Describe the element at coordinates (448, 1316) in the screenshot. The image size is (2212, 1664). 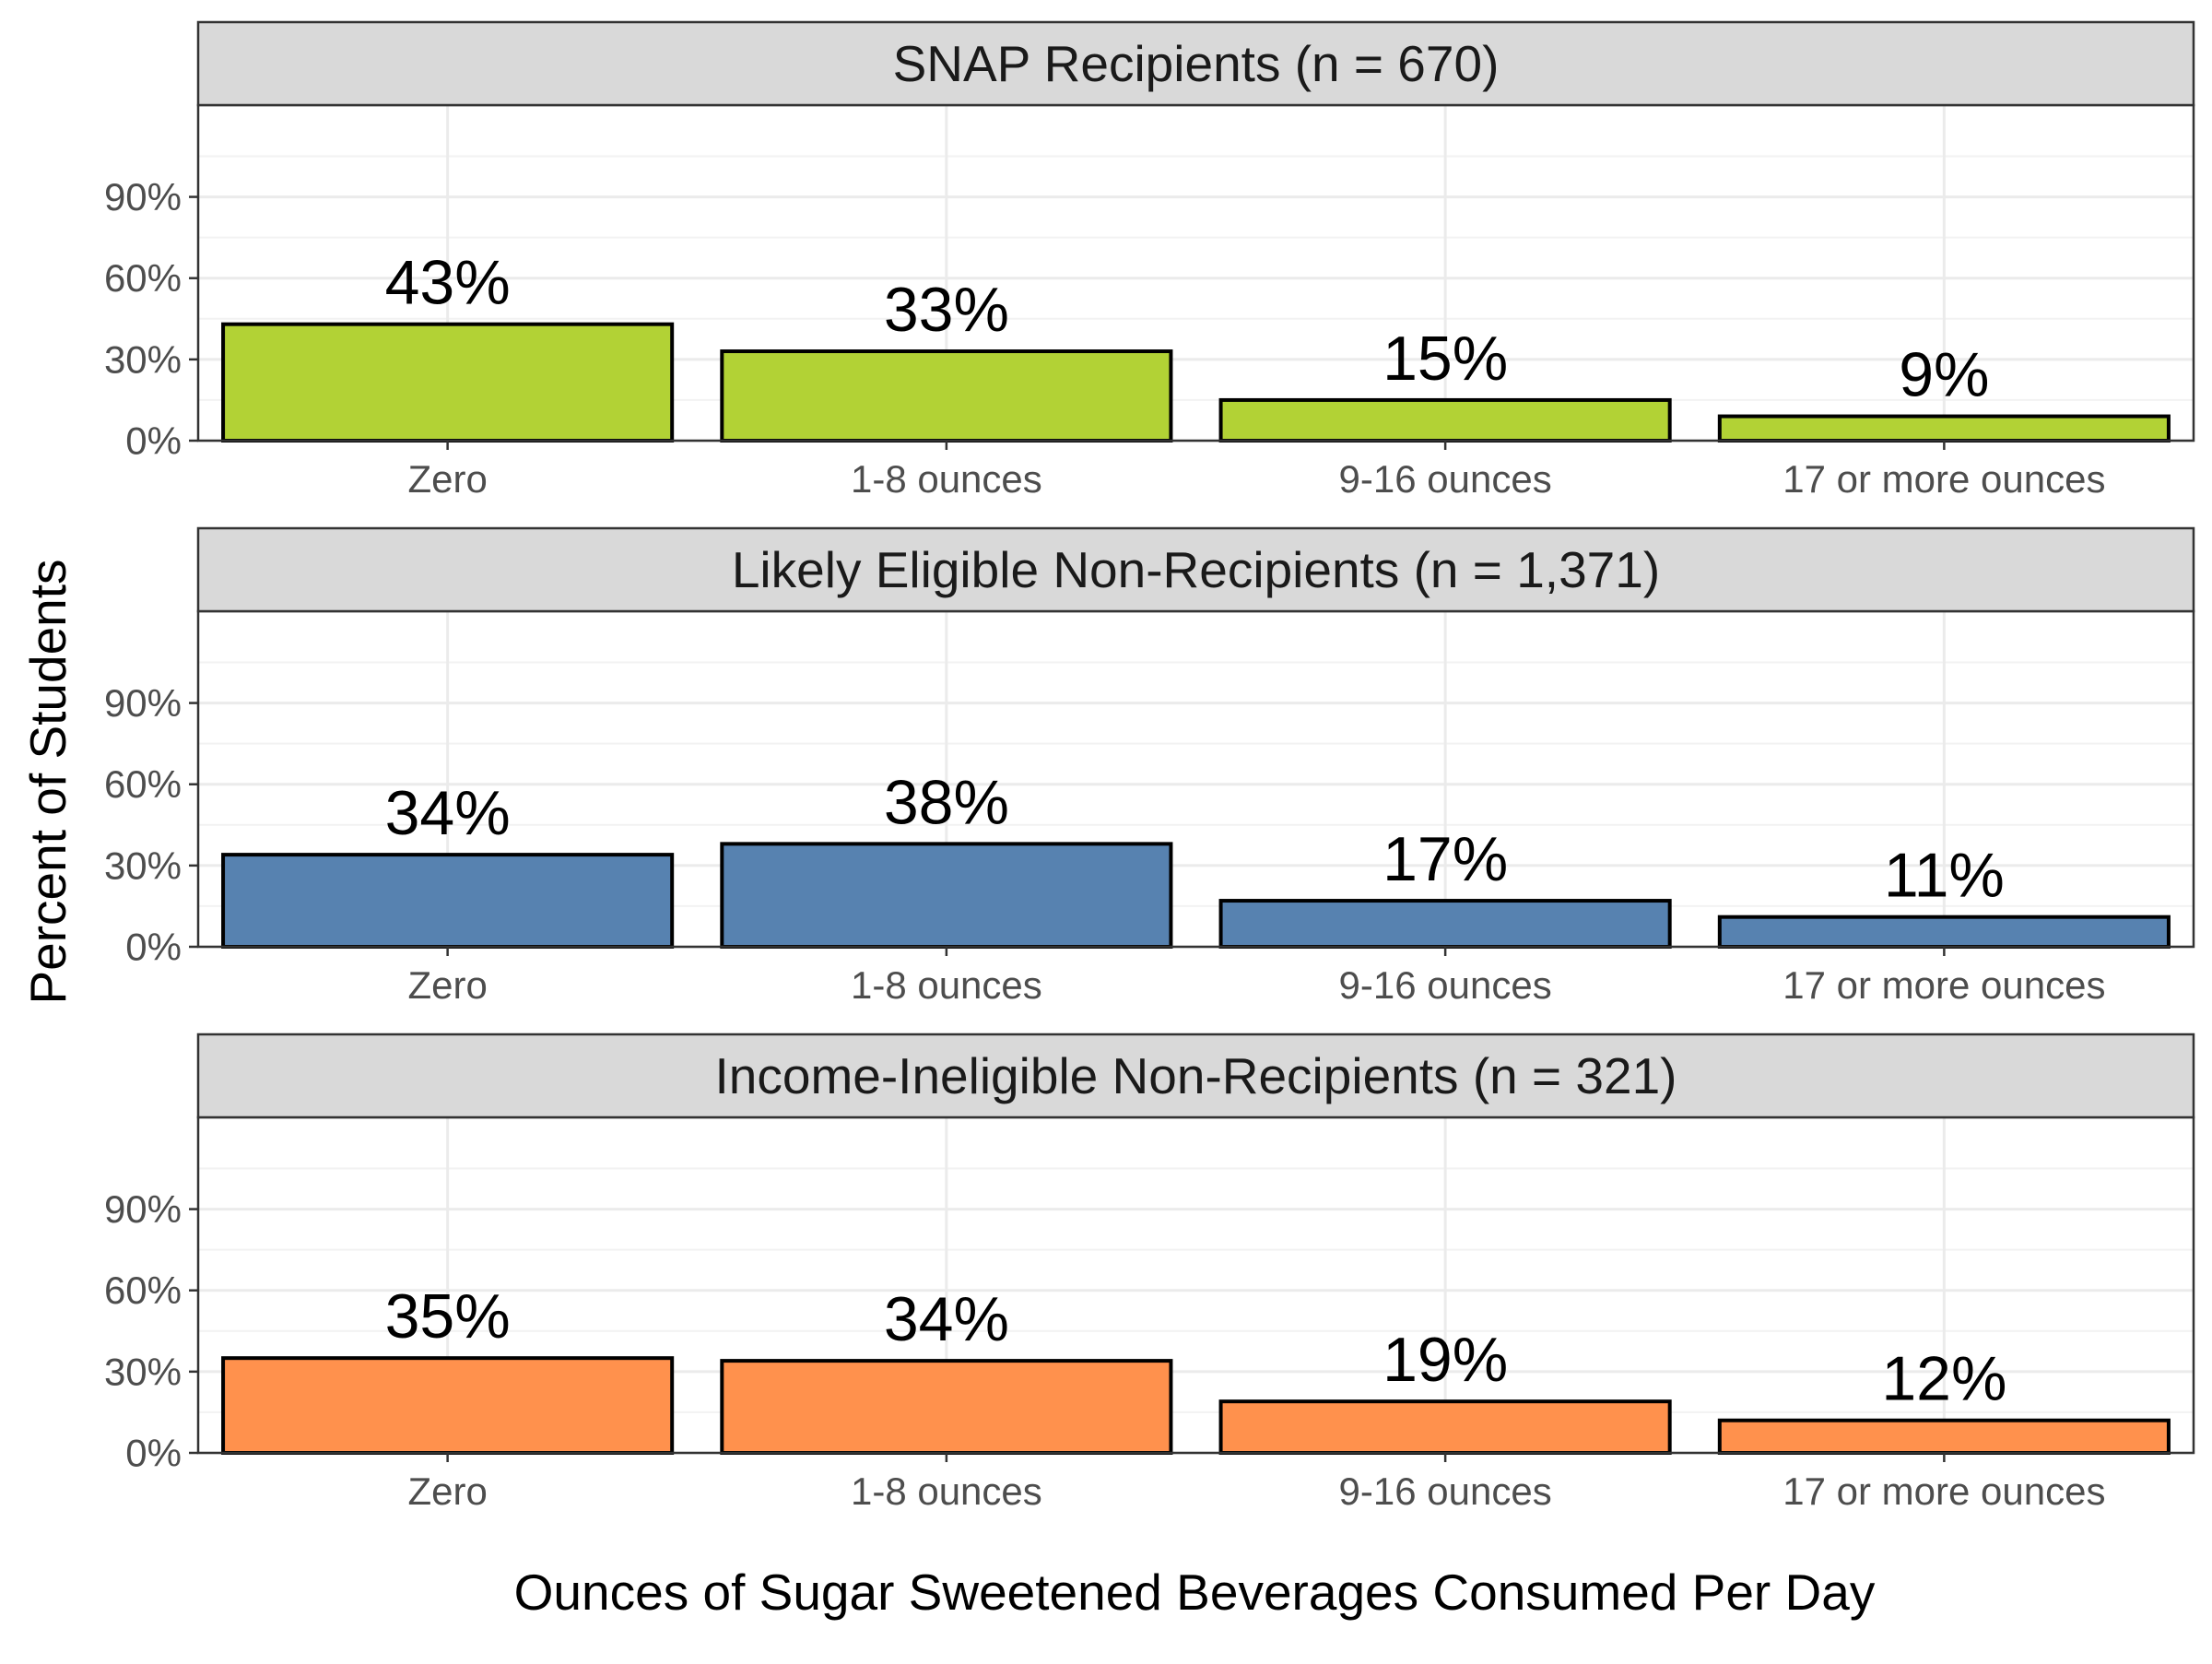
I see `data-label: 35%` at that location.